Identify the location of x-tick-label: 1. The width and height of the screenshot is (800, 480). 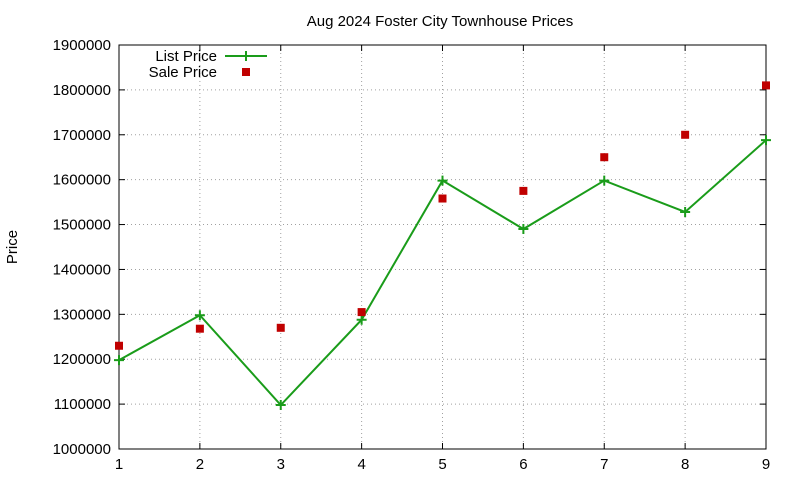
(119, 464).